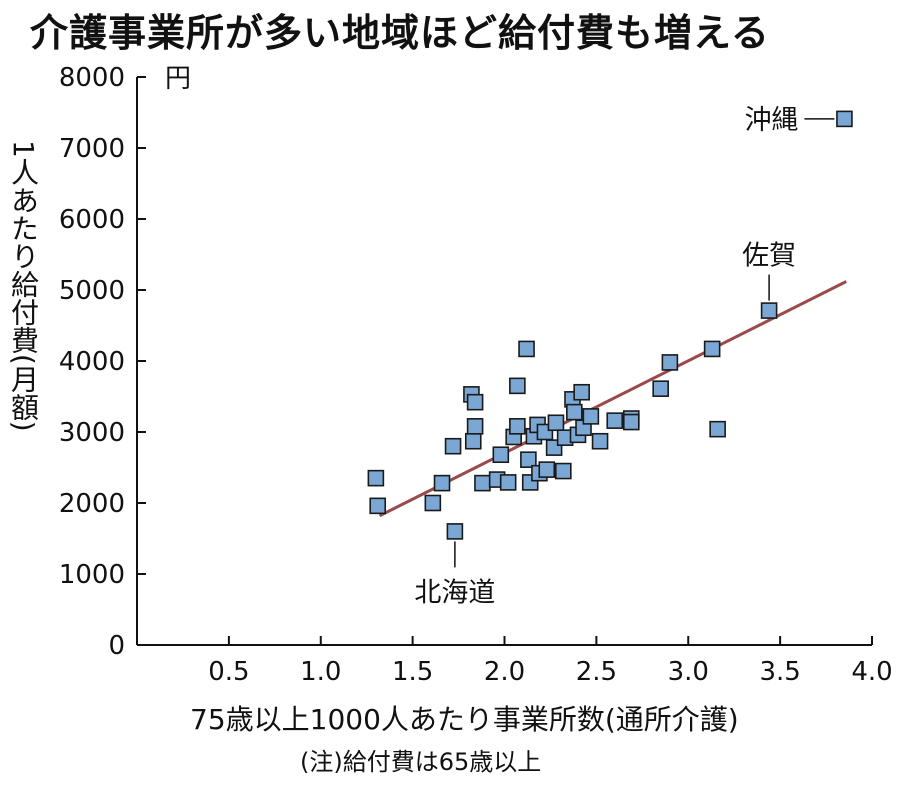 This screenshot has height=786, width=900. What do you see at coordinates (779, 672) in the screenshot?
I see `x-tick-label: 3.5` at bounding box center [779, 672].